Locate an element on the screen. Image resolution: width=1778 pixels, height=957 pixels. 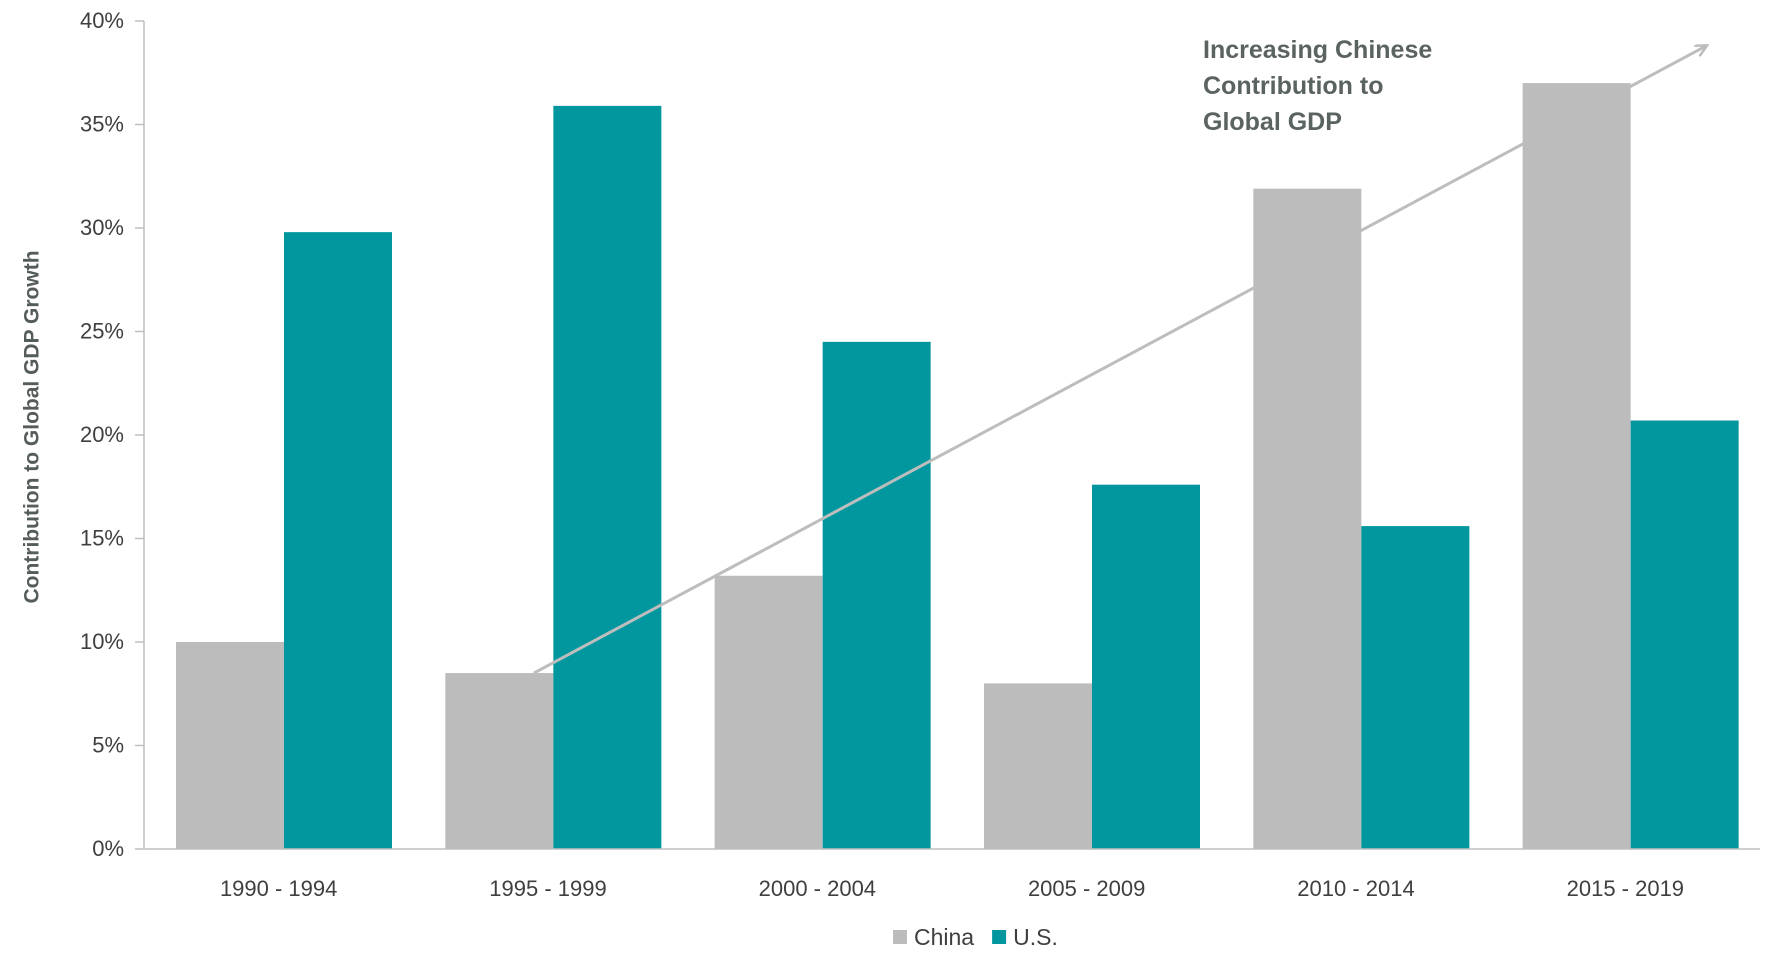
y-tick-label: 25% is located at coordinates (102, 330).